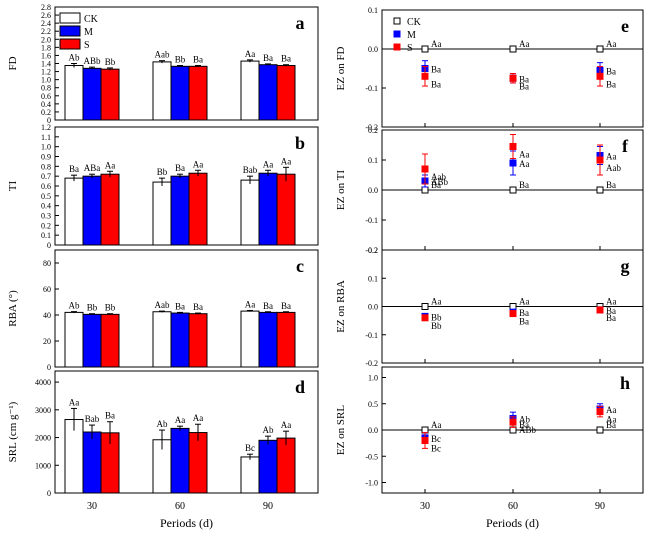 This screenshot has width=650, height=535. Describe the element at coordinates (300, 266) in the screenshot. I see `panel-label-c: c` at that location.